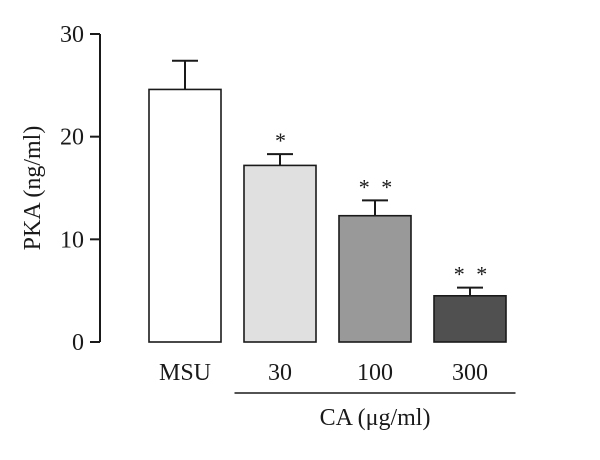 This screenshot has height=460, width=600. I want to click on significance-marker: *, so click(282, 140).